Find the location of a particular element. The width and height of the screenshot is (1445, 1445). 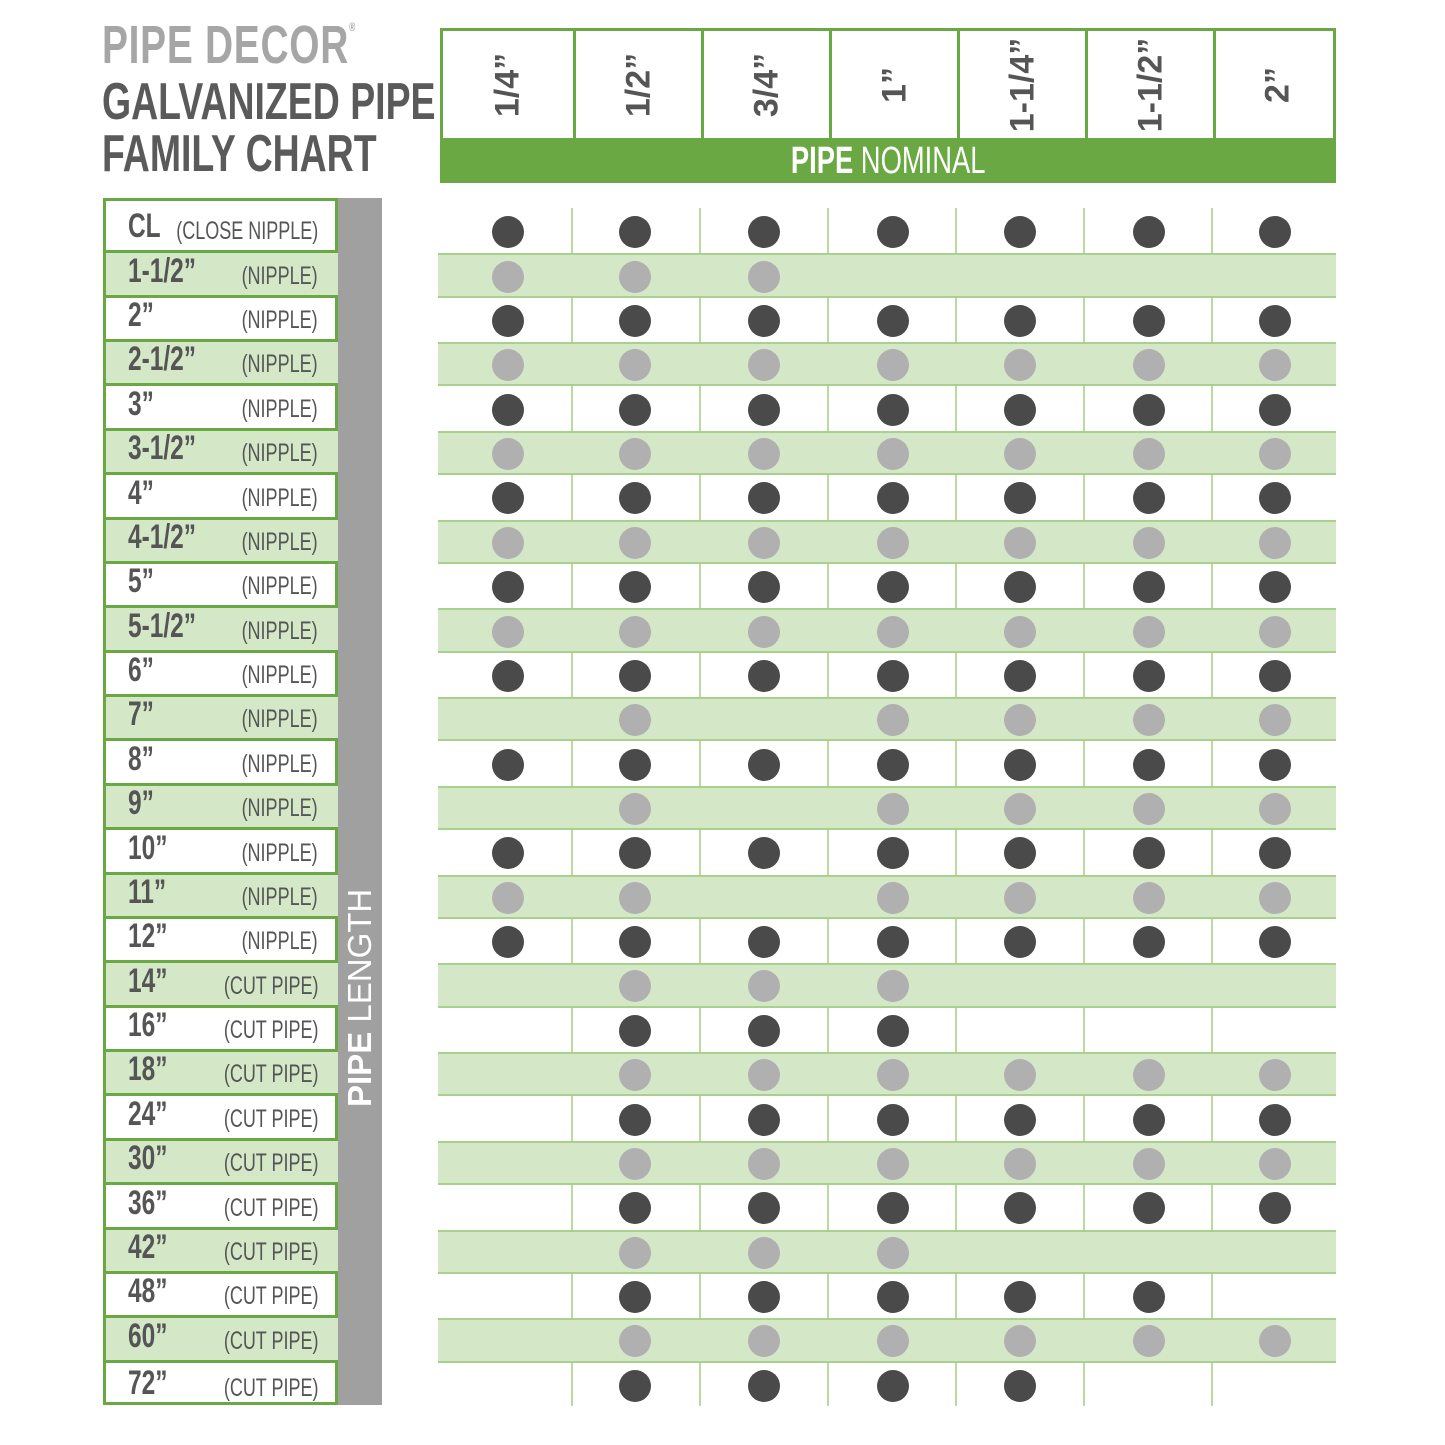

column-header-cell: 1” is located at coordinates (896, 84).